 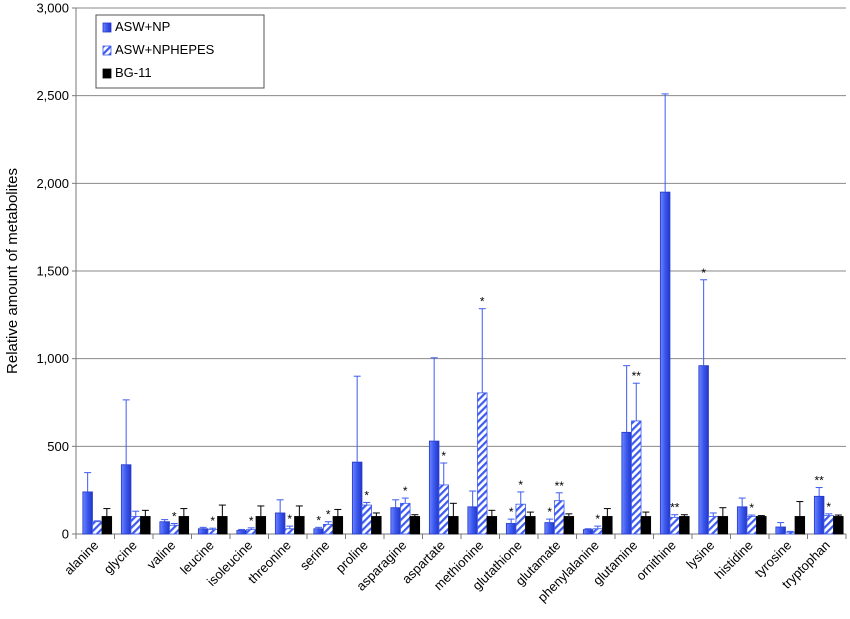 What do you see at coordinates (734, 560) in the screenshot?
I see `x-tick-label-histidine: histidine` at bounding box center [734, 560].